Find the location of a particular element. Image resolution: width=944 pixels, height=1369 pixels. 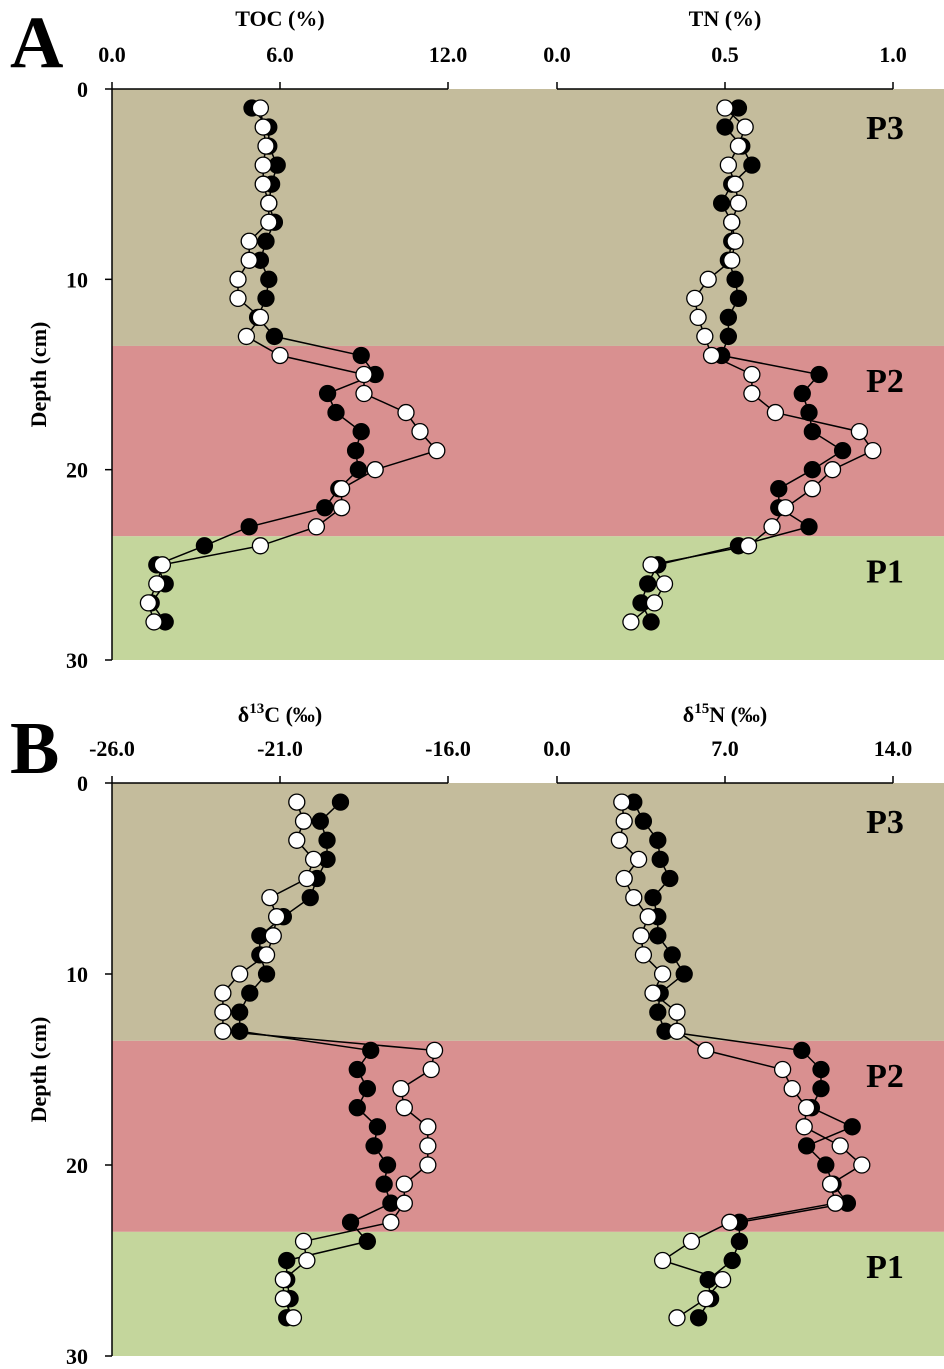

x-axis-title: TN (%) is located at coordinates (725, 18).